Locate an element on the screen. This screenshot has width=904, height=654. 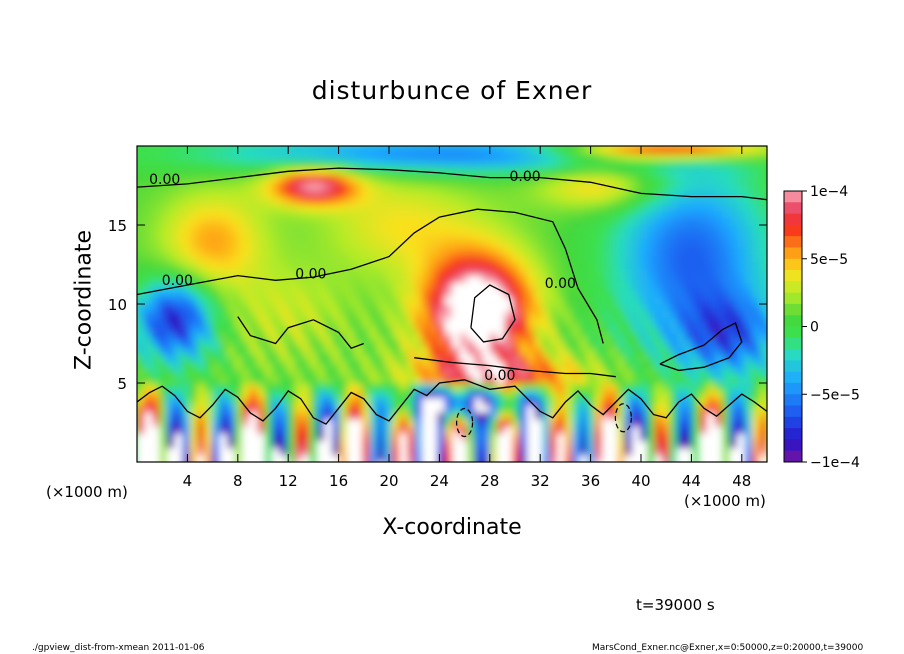
y-tick-label-2: 15 is located at coordinates (117, 226).